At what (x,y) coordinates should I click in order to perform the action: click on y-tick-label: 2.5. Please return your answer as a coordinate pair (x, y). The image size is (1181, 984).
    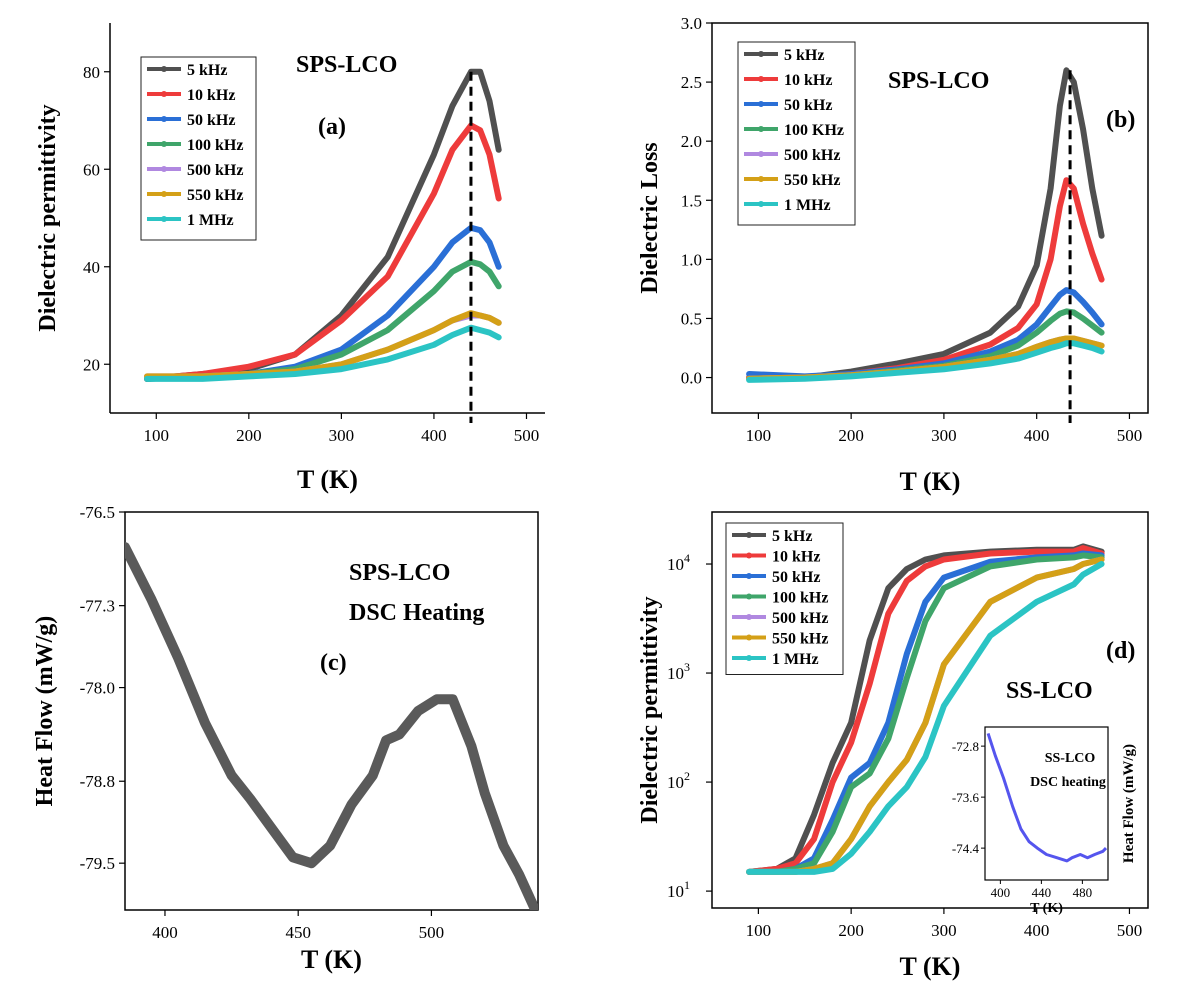
    Looking at the image, I should click on (691, 82).